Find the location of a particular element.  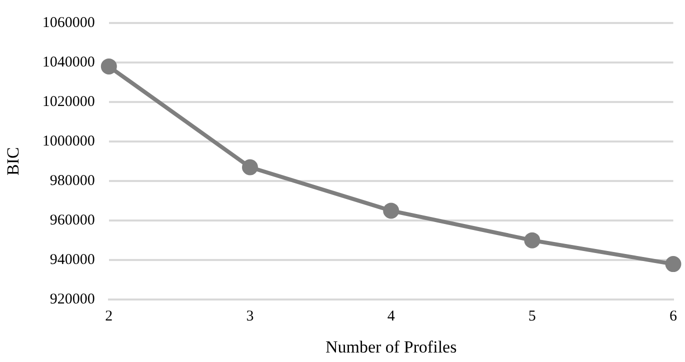

y-tick-label: 1020000 is located at coordinates (68, 102).